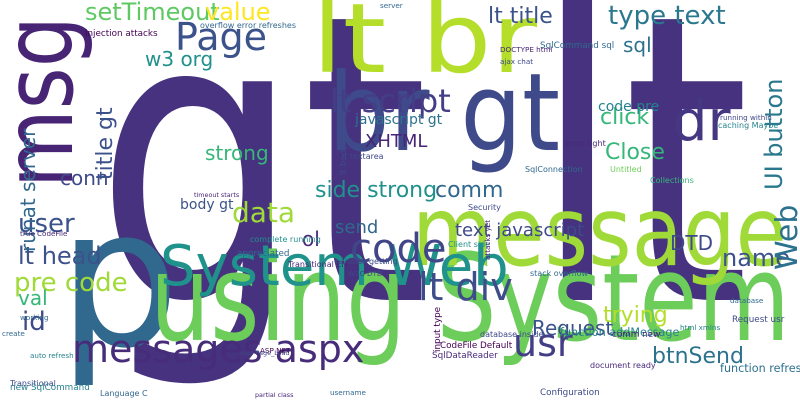 The height and width of the screenshot is (400, 800). I want to click on word: javascript gt, so click(398, 120).